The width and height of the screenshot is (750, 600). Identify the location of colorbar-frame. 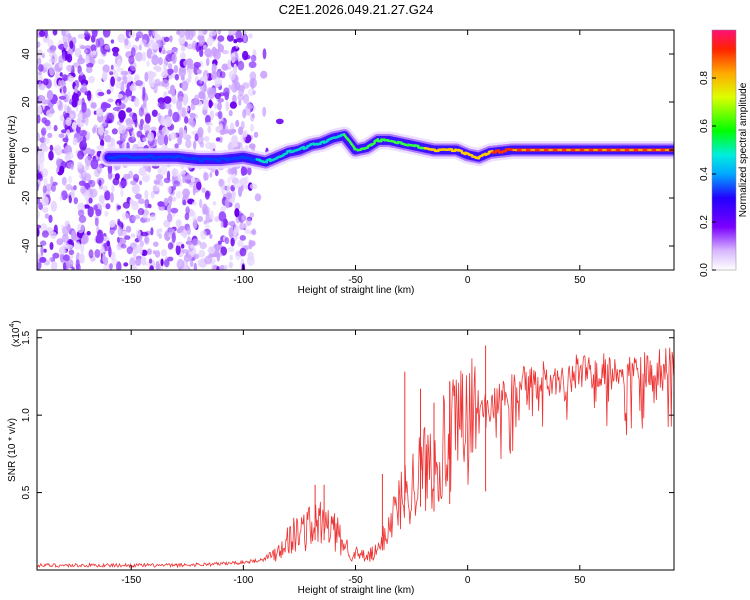
(724, 150).